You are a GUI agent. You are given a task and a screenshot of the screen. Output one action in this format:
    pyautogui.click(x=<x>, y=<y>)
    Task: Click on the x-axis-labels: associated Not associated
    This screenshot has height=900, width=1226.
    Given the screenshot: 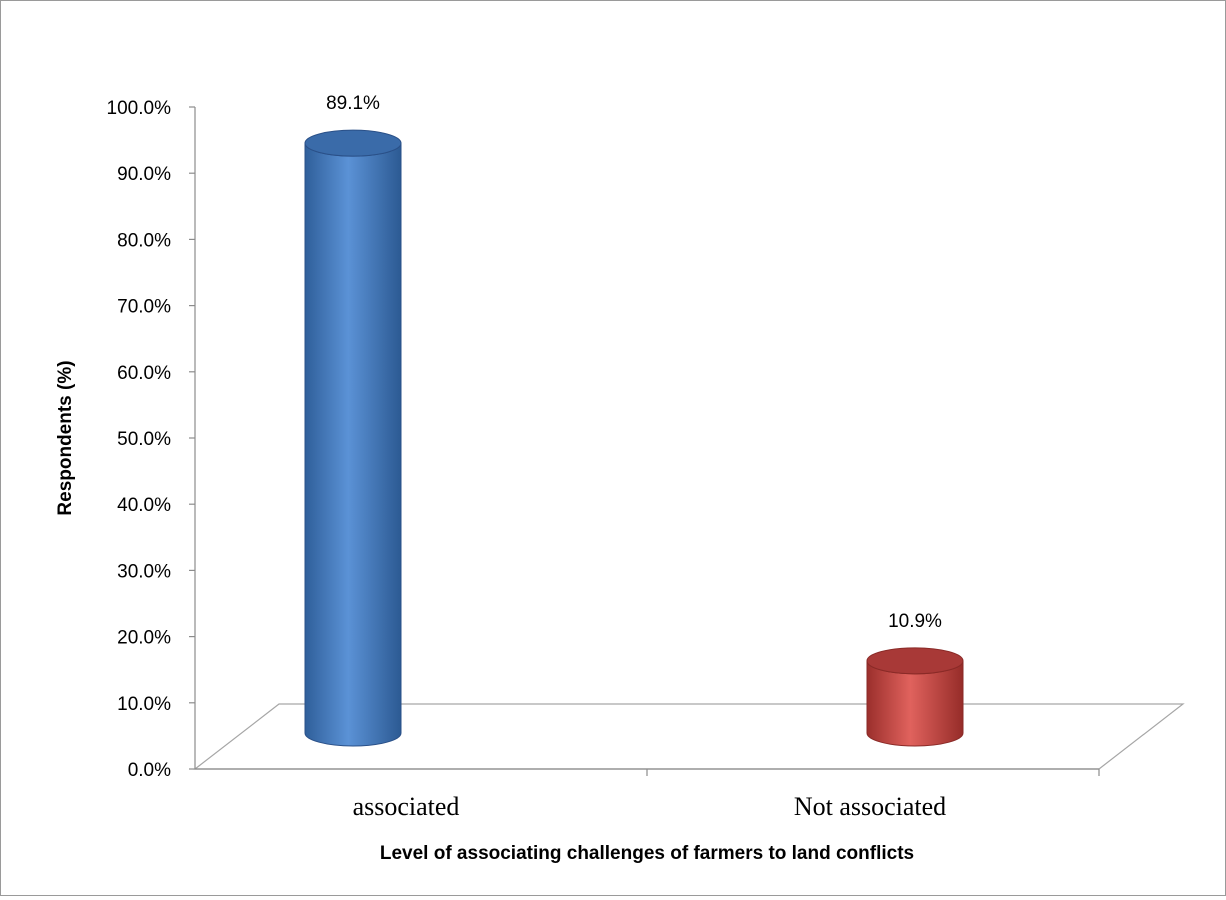 What is the action you would take?
    pyautogui.click(x=650, y=806)
    